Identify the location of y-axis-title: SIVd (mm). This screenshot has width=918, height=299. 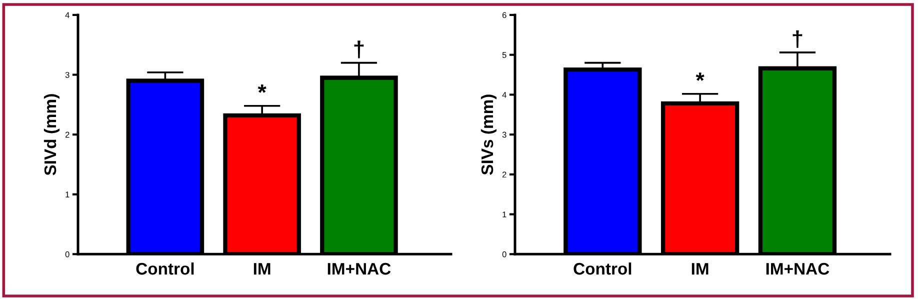
(52, 135).